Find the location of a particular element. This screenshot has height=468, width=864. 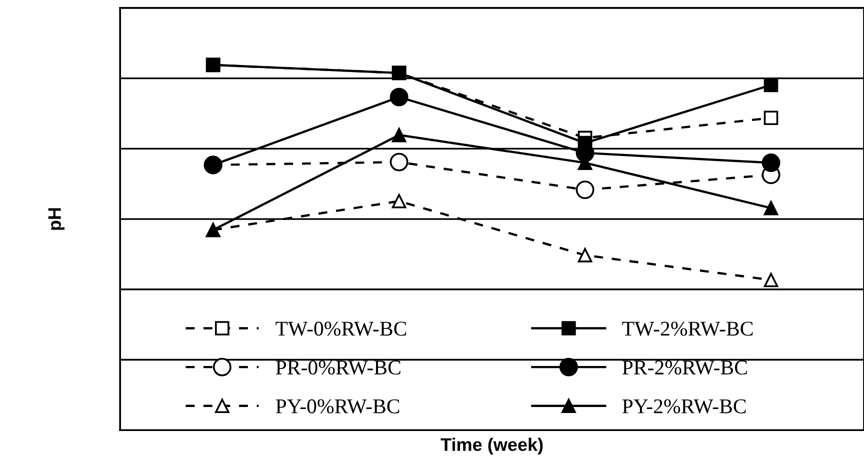

legend-label: TW-2%RW-BC is located at coordinates (687, 329).